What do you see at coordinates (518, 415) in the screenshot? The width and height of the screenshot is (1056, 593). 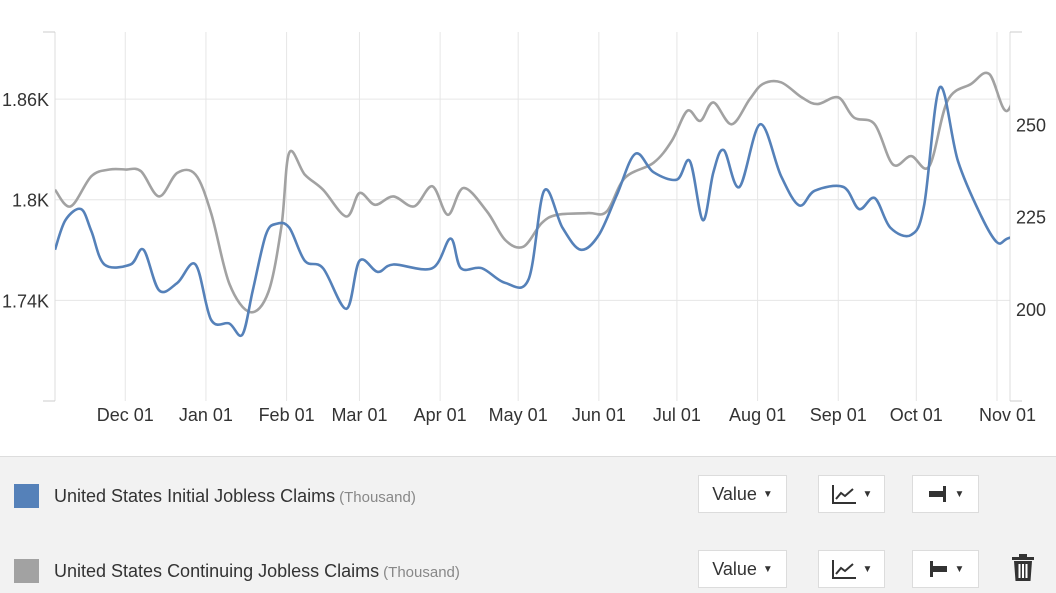 I see `x-tick-label: May 01` at bounding box center [518, 415].